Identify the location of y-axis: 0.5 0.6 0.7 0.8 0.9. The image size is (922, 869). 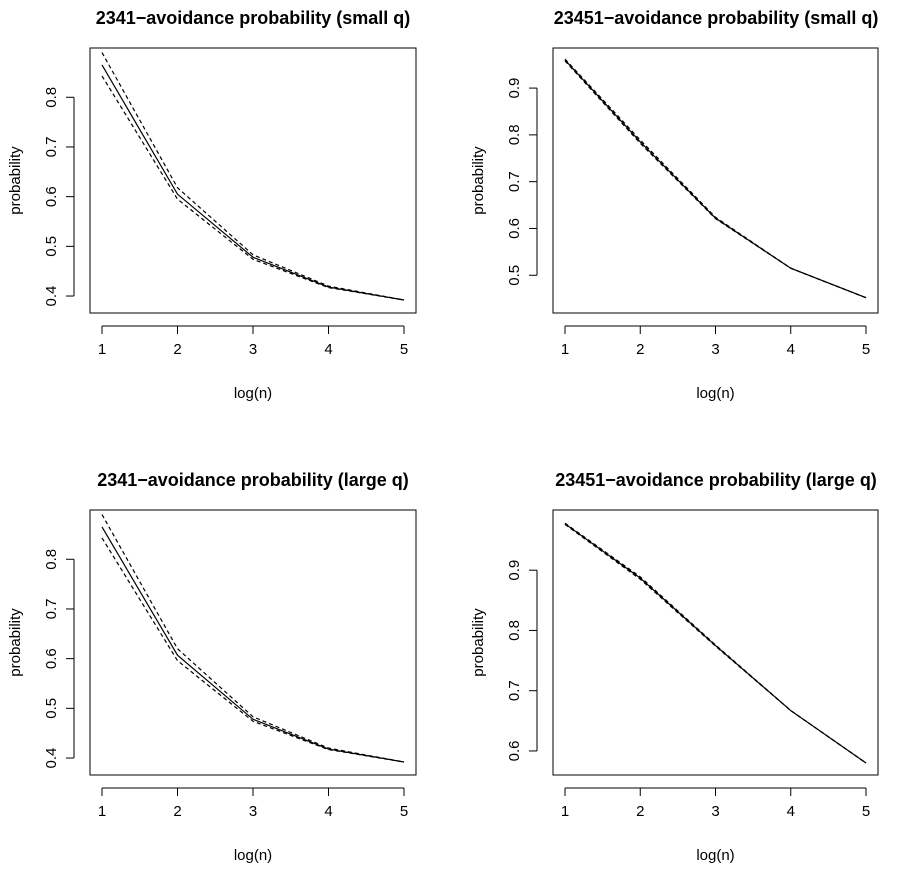
(522, 182).